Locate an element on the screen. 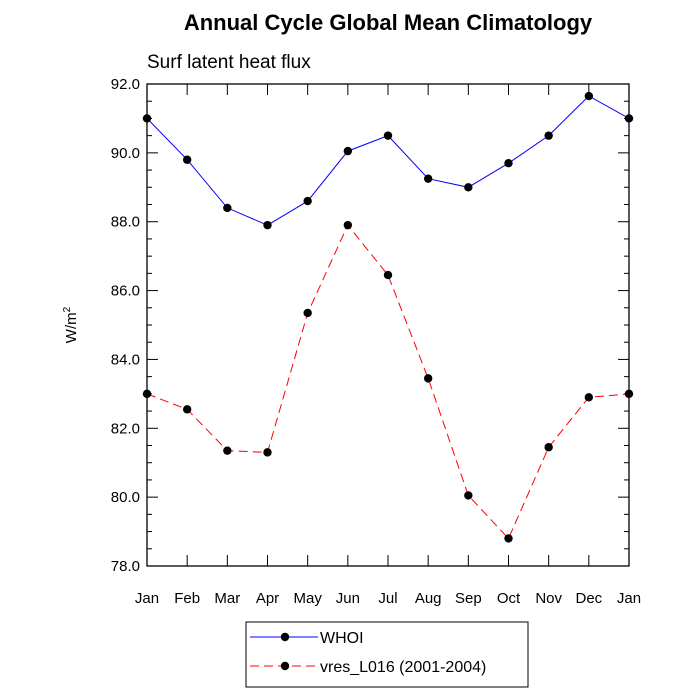 The image size is (700, 700). y-tick-label: 88.0 is located at coordinates (125, 222).